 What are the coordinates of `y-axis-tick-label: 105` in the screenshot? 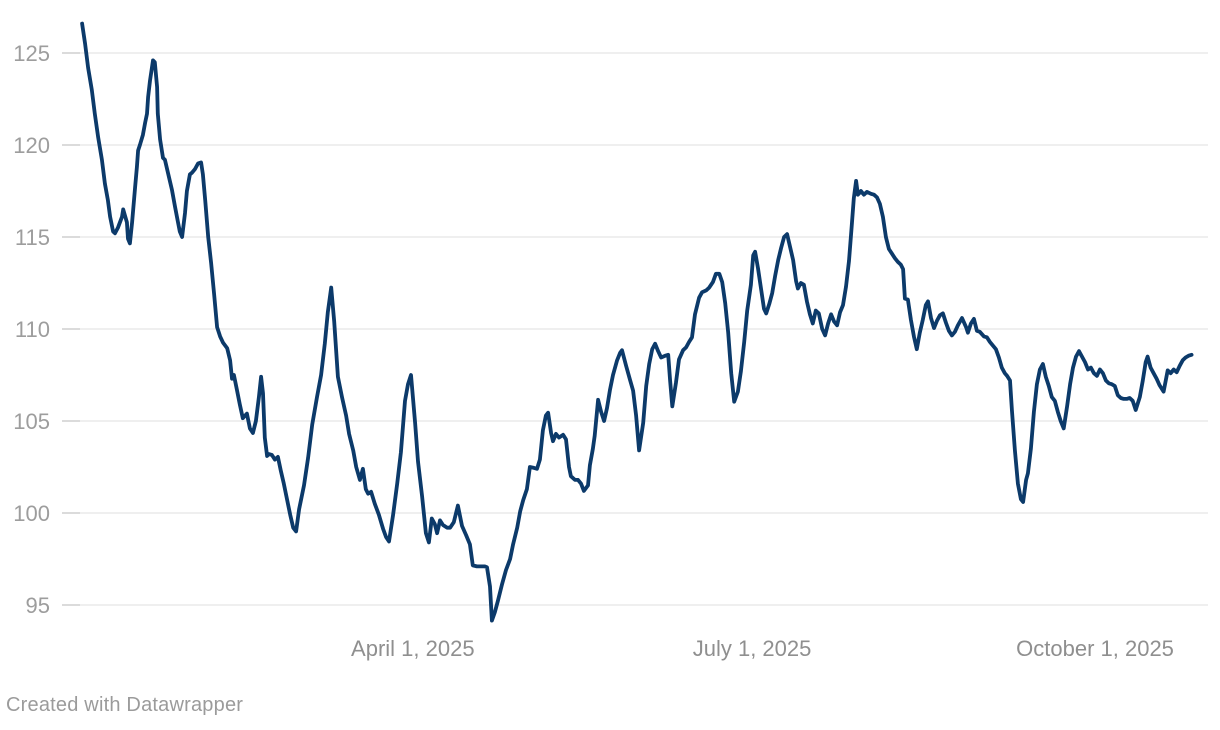 It's located at (31, 421).